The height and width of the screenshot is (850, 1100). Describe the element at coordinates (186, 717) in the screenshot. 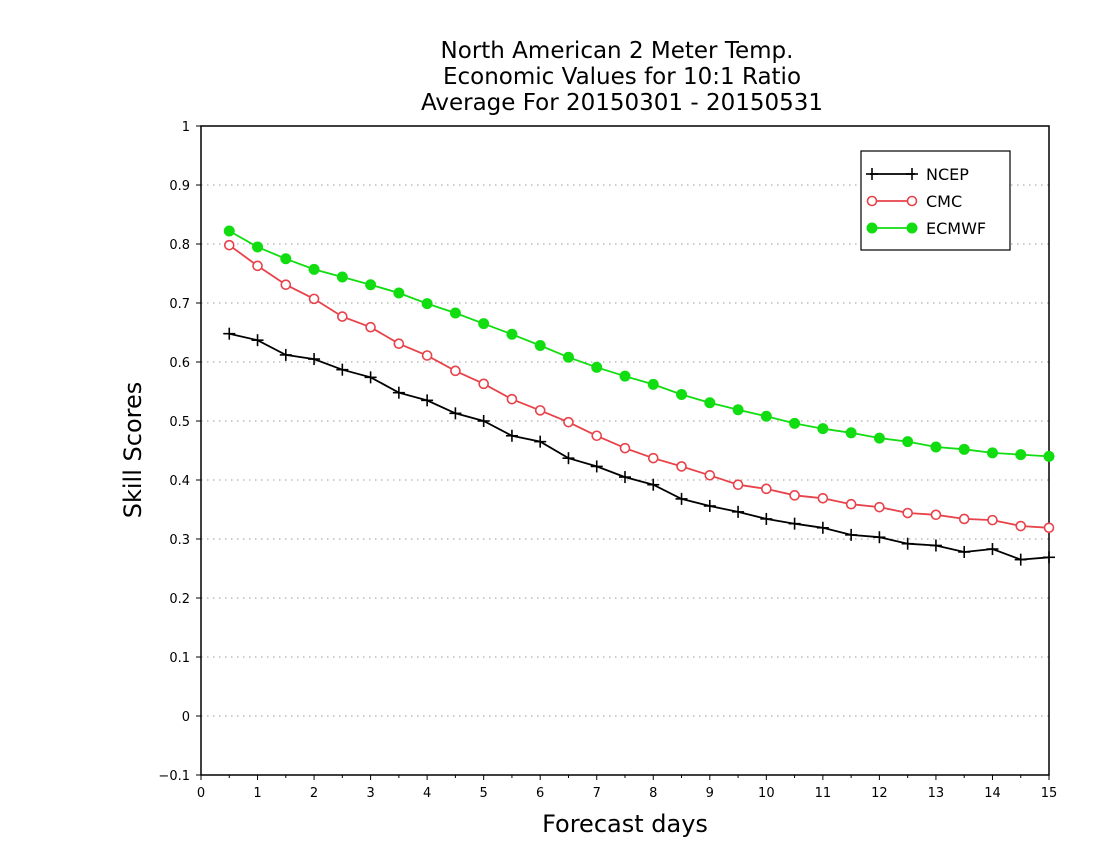

I see `y-tick-label: 0` at that location.